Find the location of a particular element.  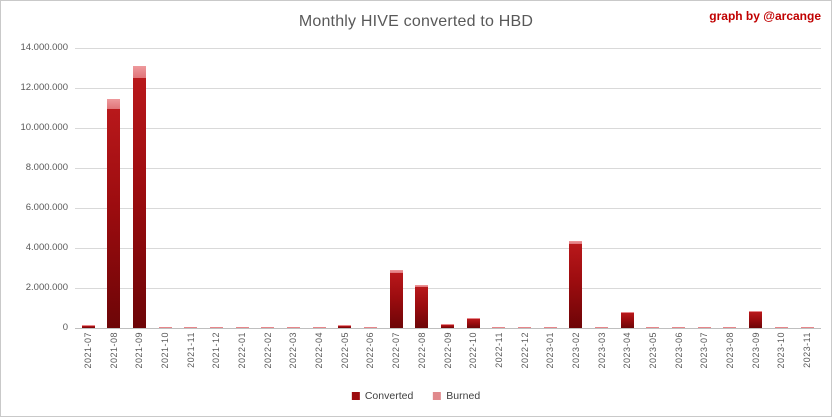

chart-title: Monthly HIVE converted to HBD is located at coordinates (416, 21).